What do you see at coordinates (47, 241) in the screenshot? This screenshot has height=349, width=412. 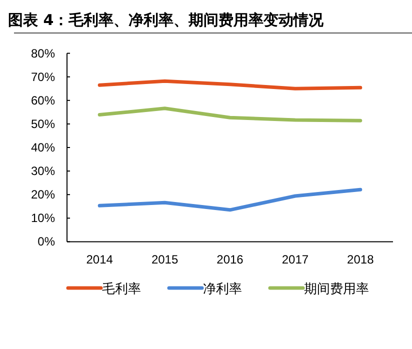 I see `y-tick-label: 0%` at bounding box center [47, 241].